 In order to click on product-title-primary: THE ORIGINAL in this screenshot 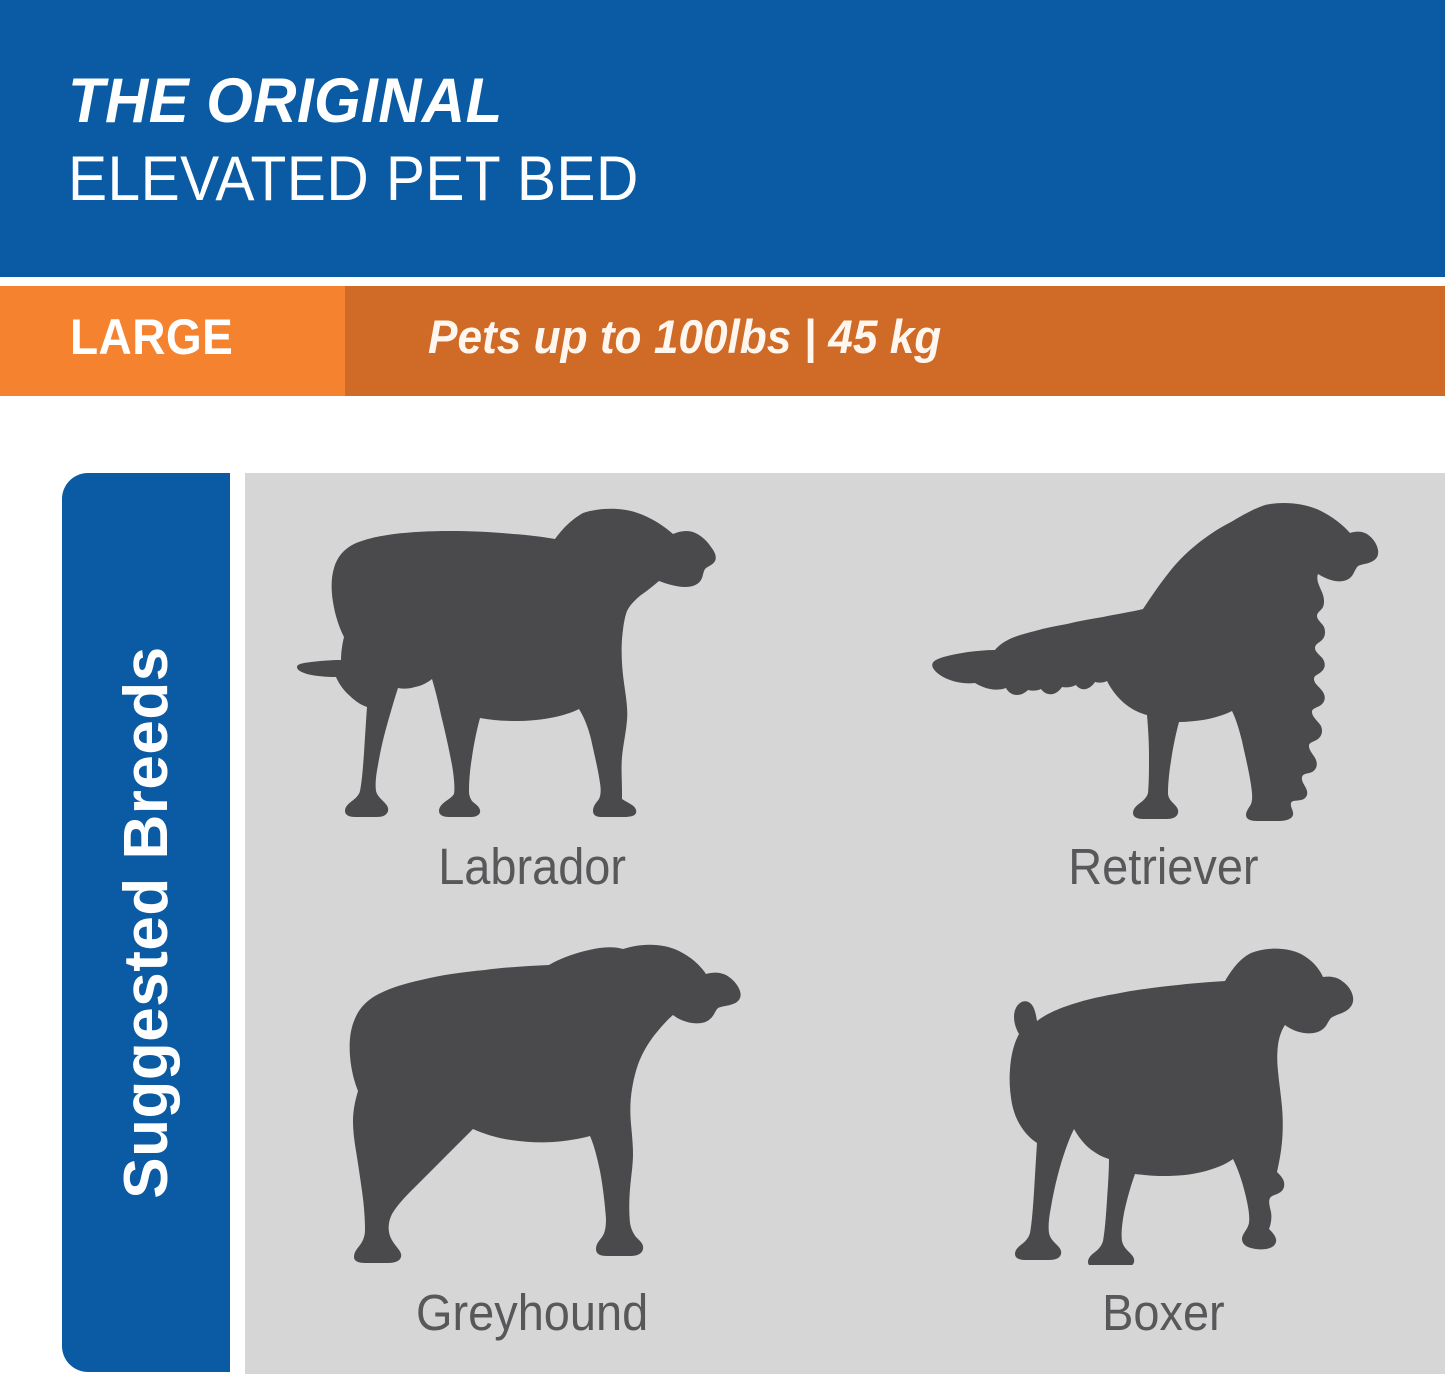, I will do `click(285, 101)`.